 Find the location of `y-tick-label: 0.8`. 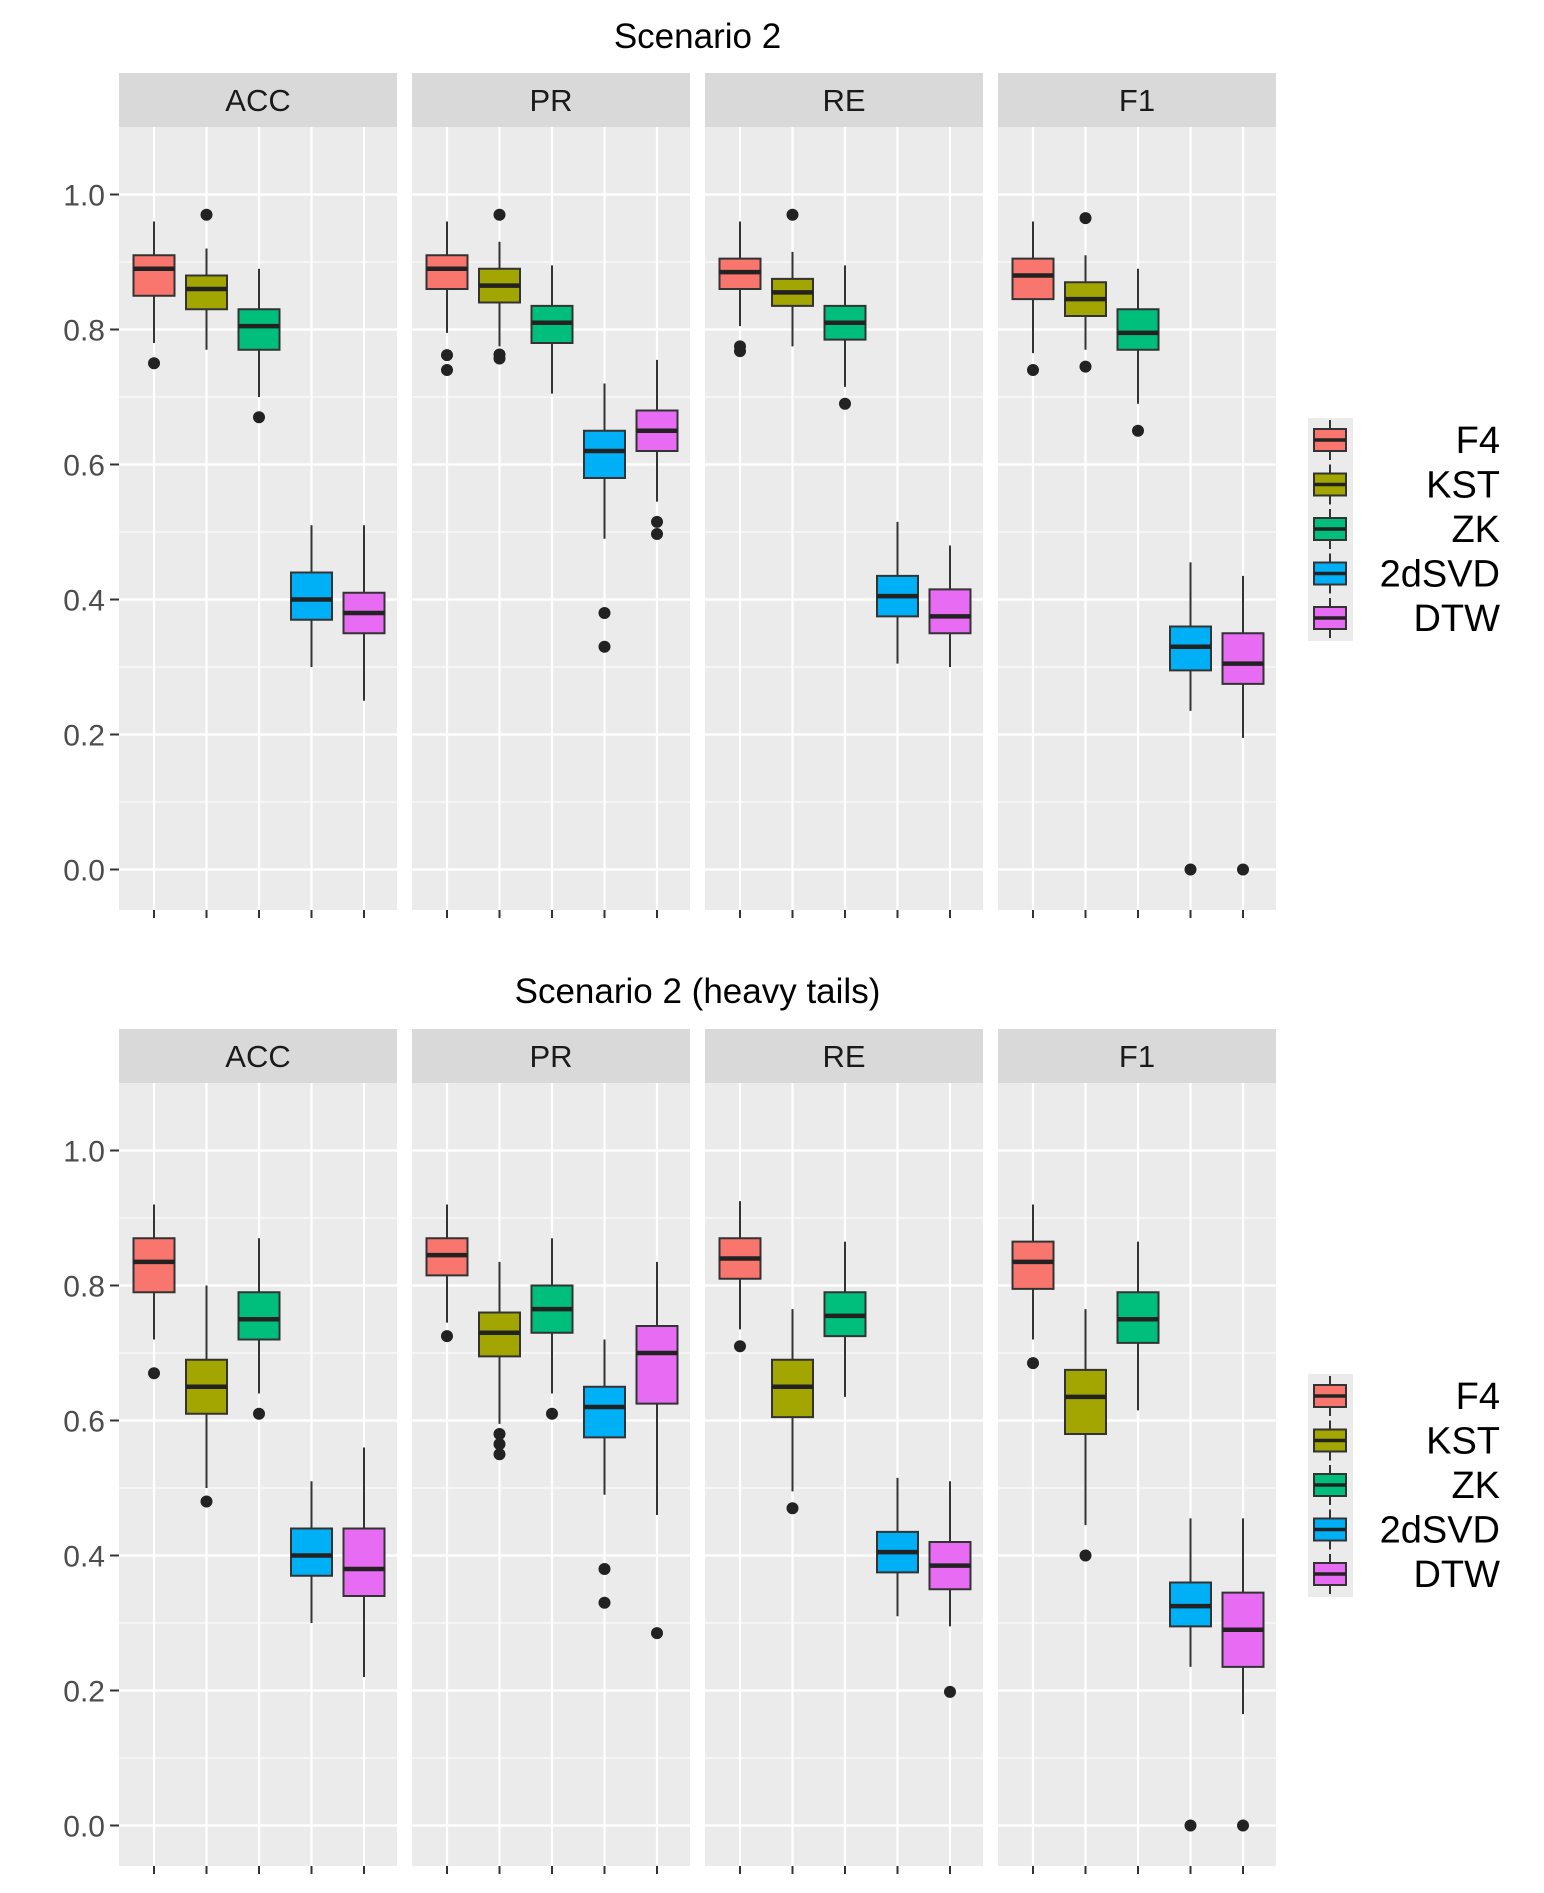

y-tick-label: 0.8 is located at coordinates (84, 331).